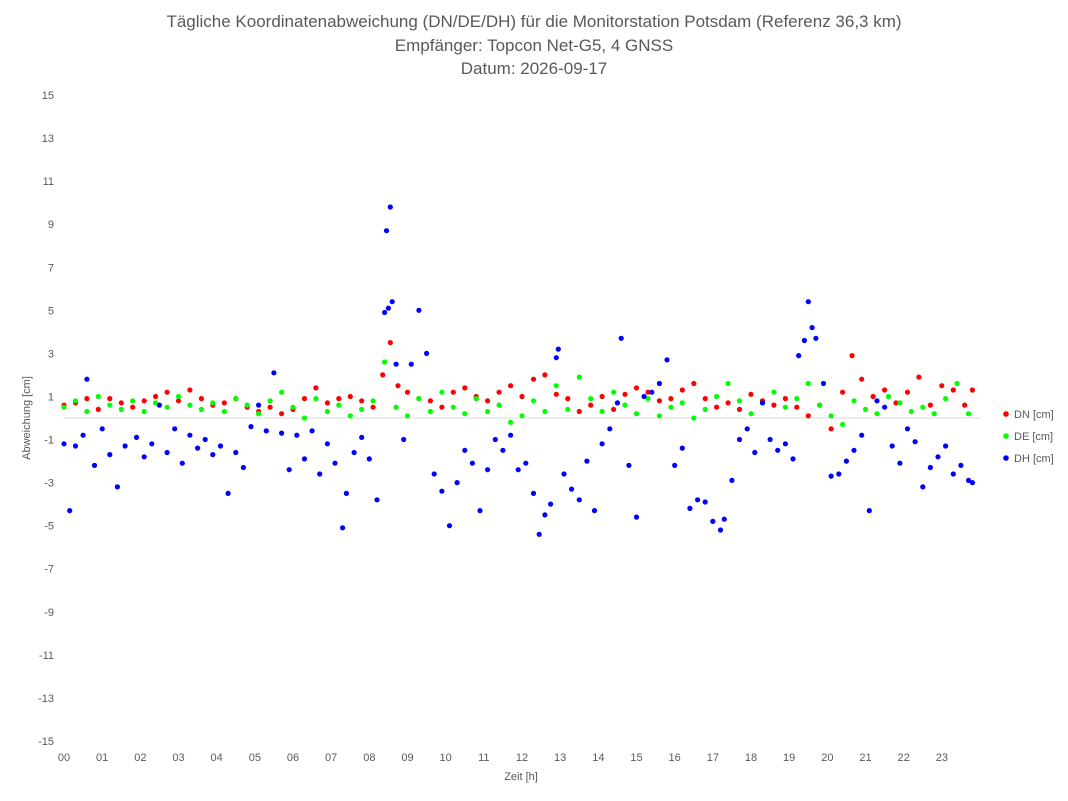  What do you see at coordinates (64, 758) in the screenshot?
I see `x-tick-label: 00` at bounding box center [64, 758].